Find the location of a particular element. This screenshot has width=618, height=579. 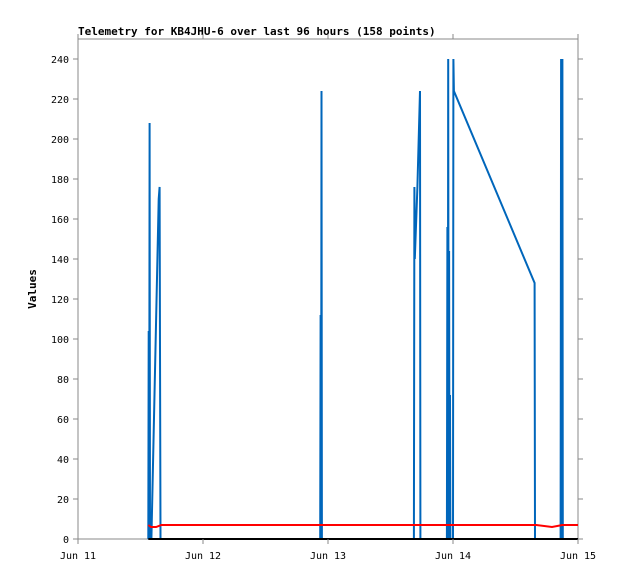

x-tick-label: Jun 11 is located at coordinates (78, 556).